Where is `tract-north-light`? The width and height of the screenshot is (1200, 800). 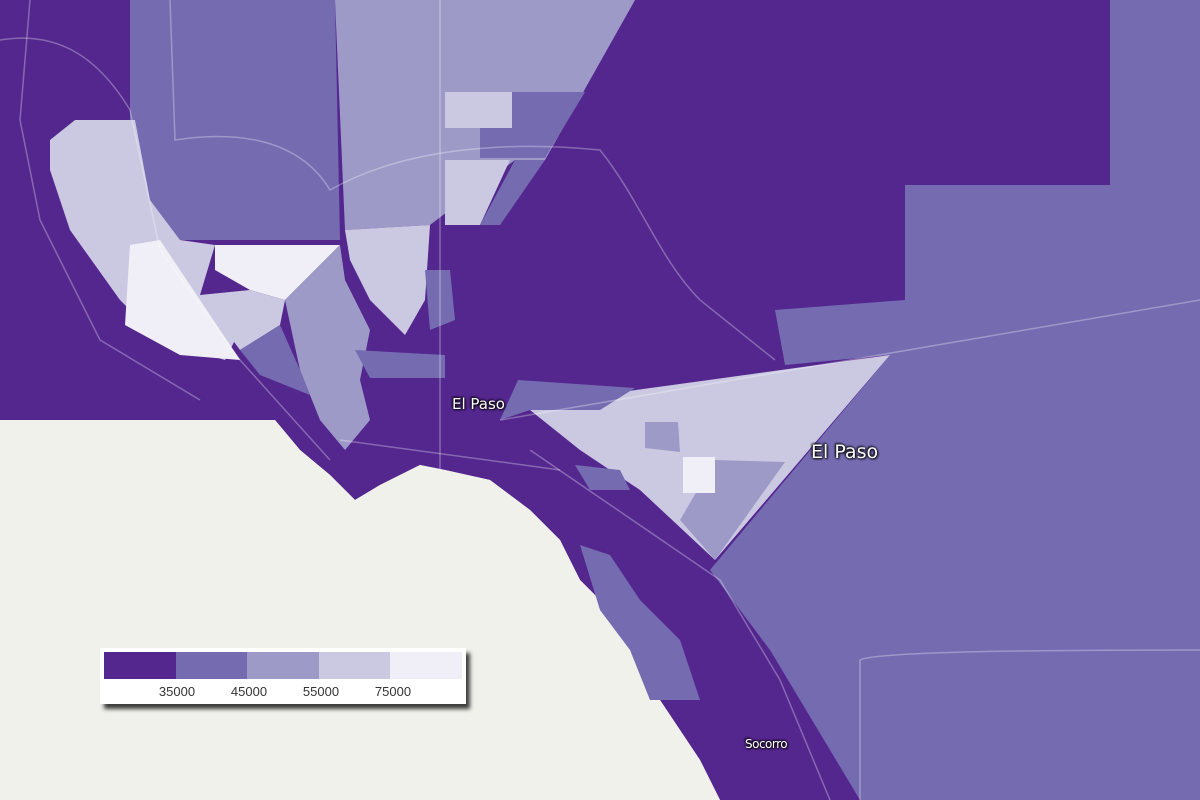
tract-north-light is located at coordinates (387, 280).